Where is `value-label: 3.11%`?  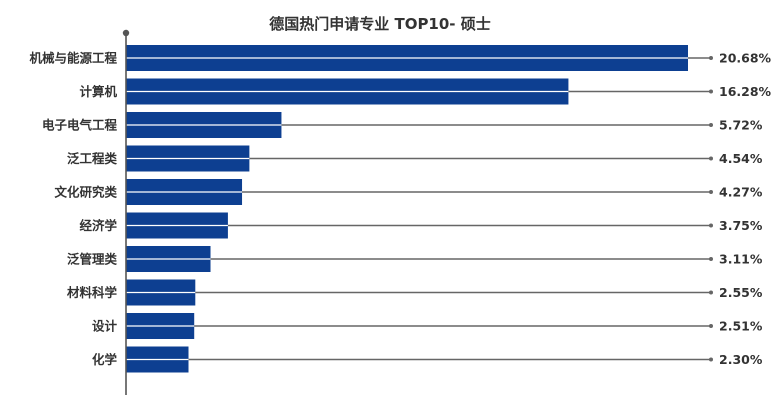 value-label: 3.11% is located at coordinates (741, 259).